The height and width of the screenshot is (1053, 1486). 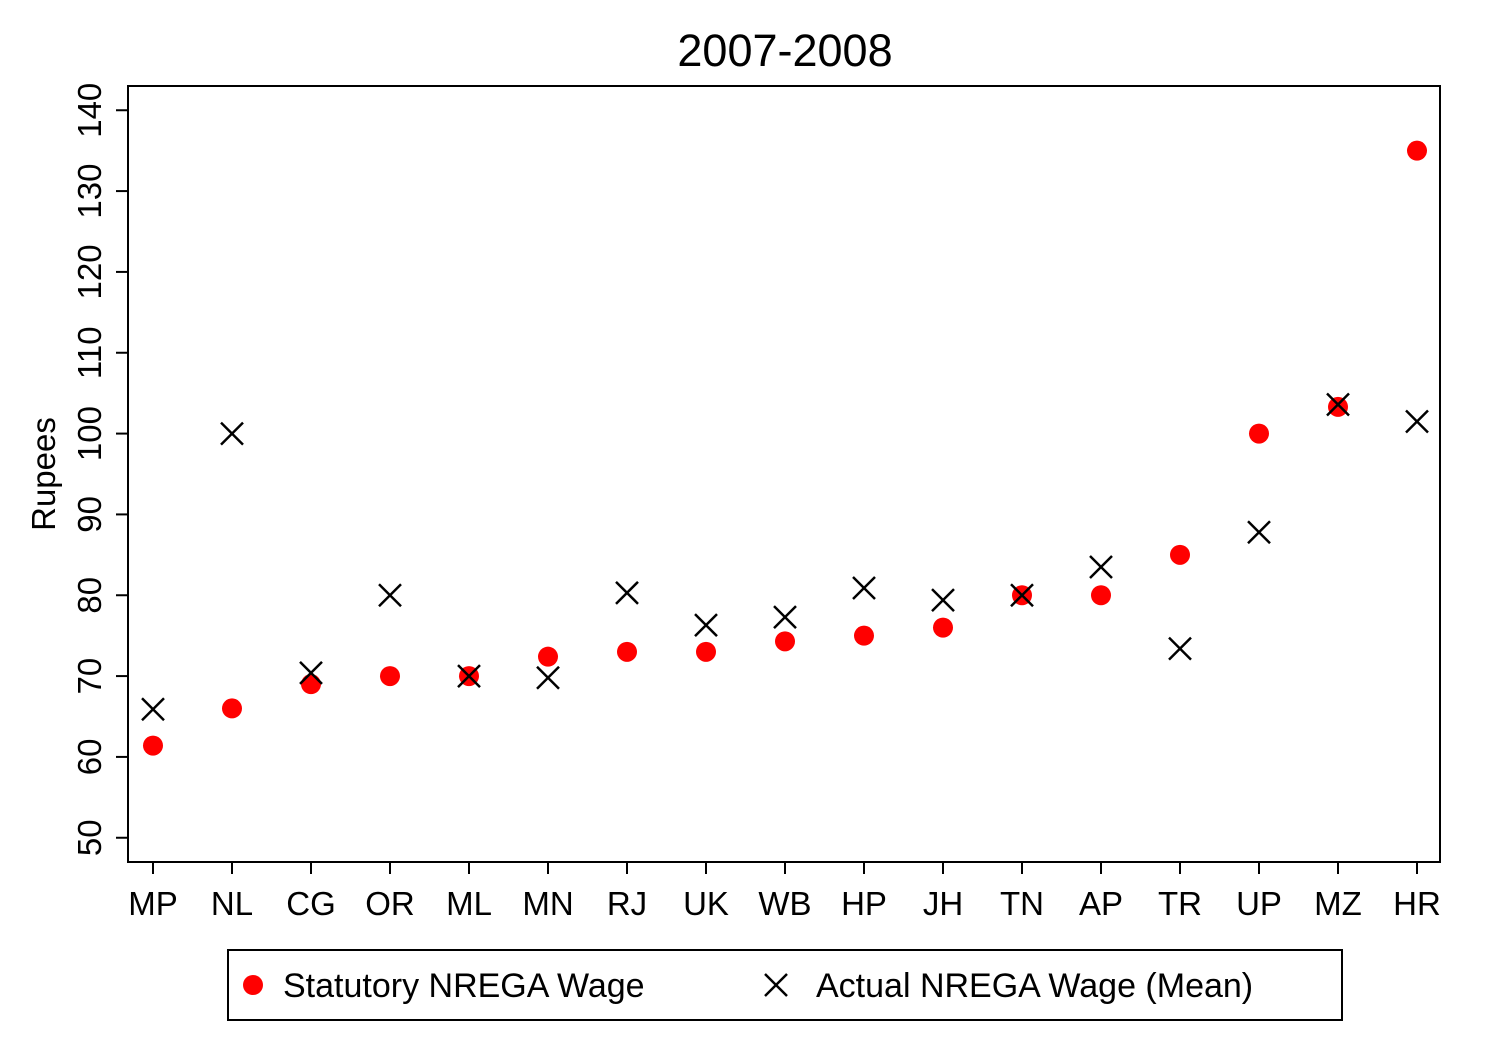 I want to click on y-tick-label: 120, so click(x=89, y=271).